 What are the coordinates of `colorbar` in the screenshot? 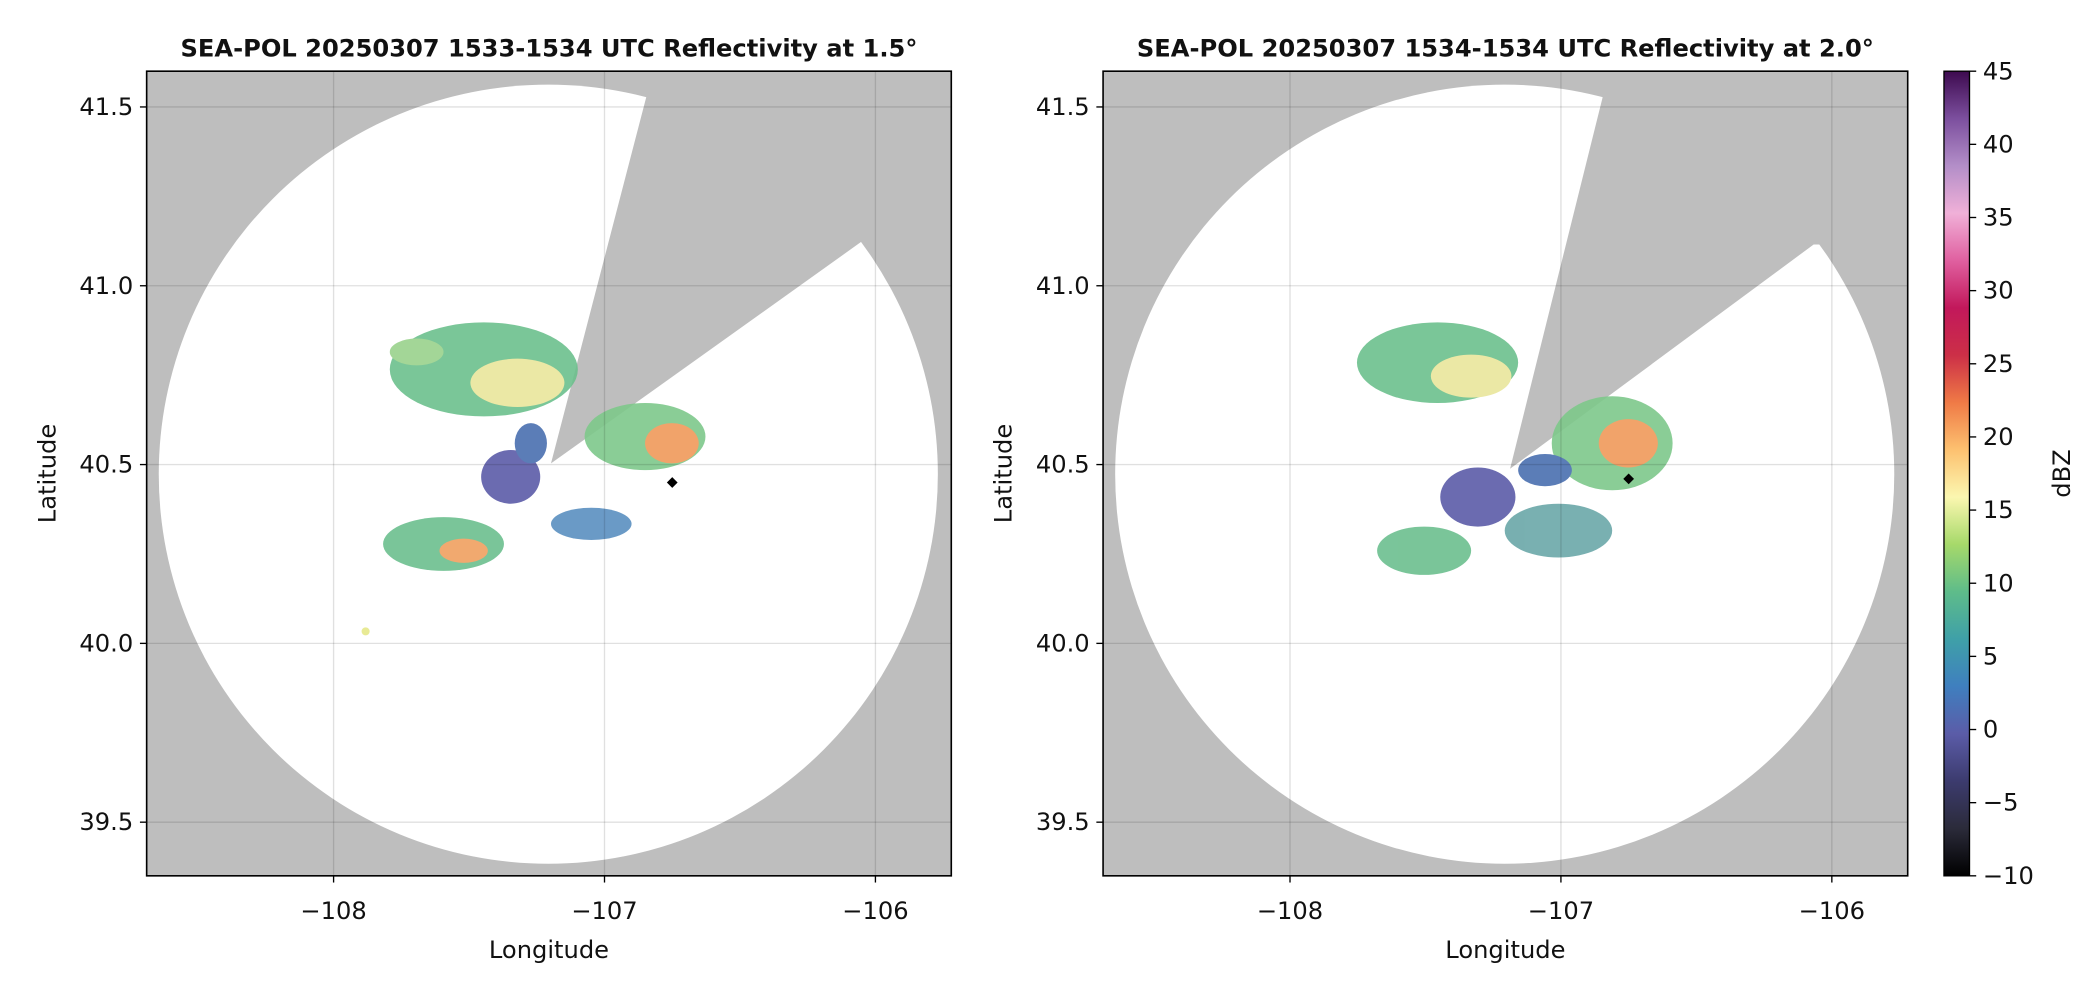 It's located at (1957, 473).